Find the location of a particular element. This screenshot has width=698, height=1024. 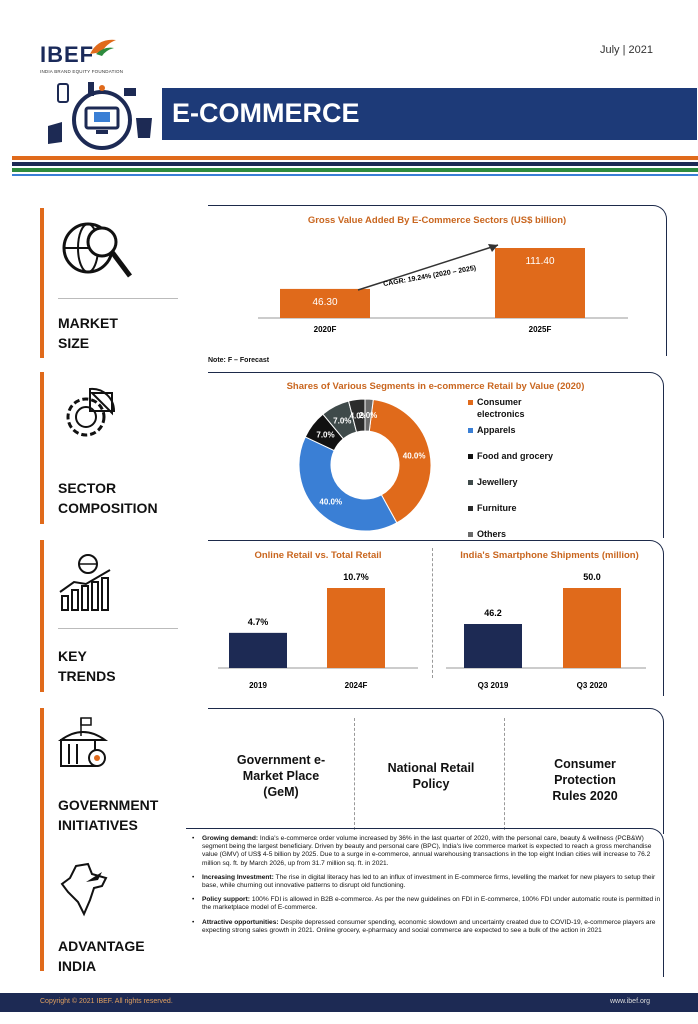

cagr-arrow-line is located at coordinates (428, 267).